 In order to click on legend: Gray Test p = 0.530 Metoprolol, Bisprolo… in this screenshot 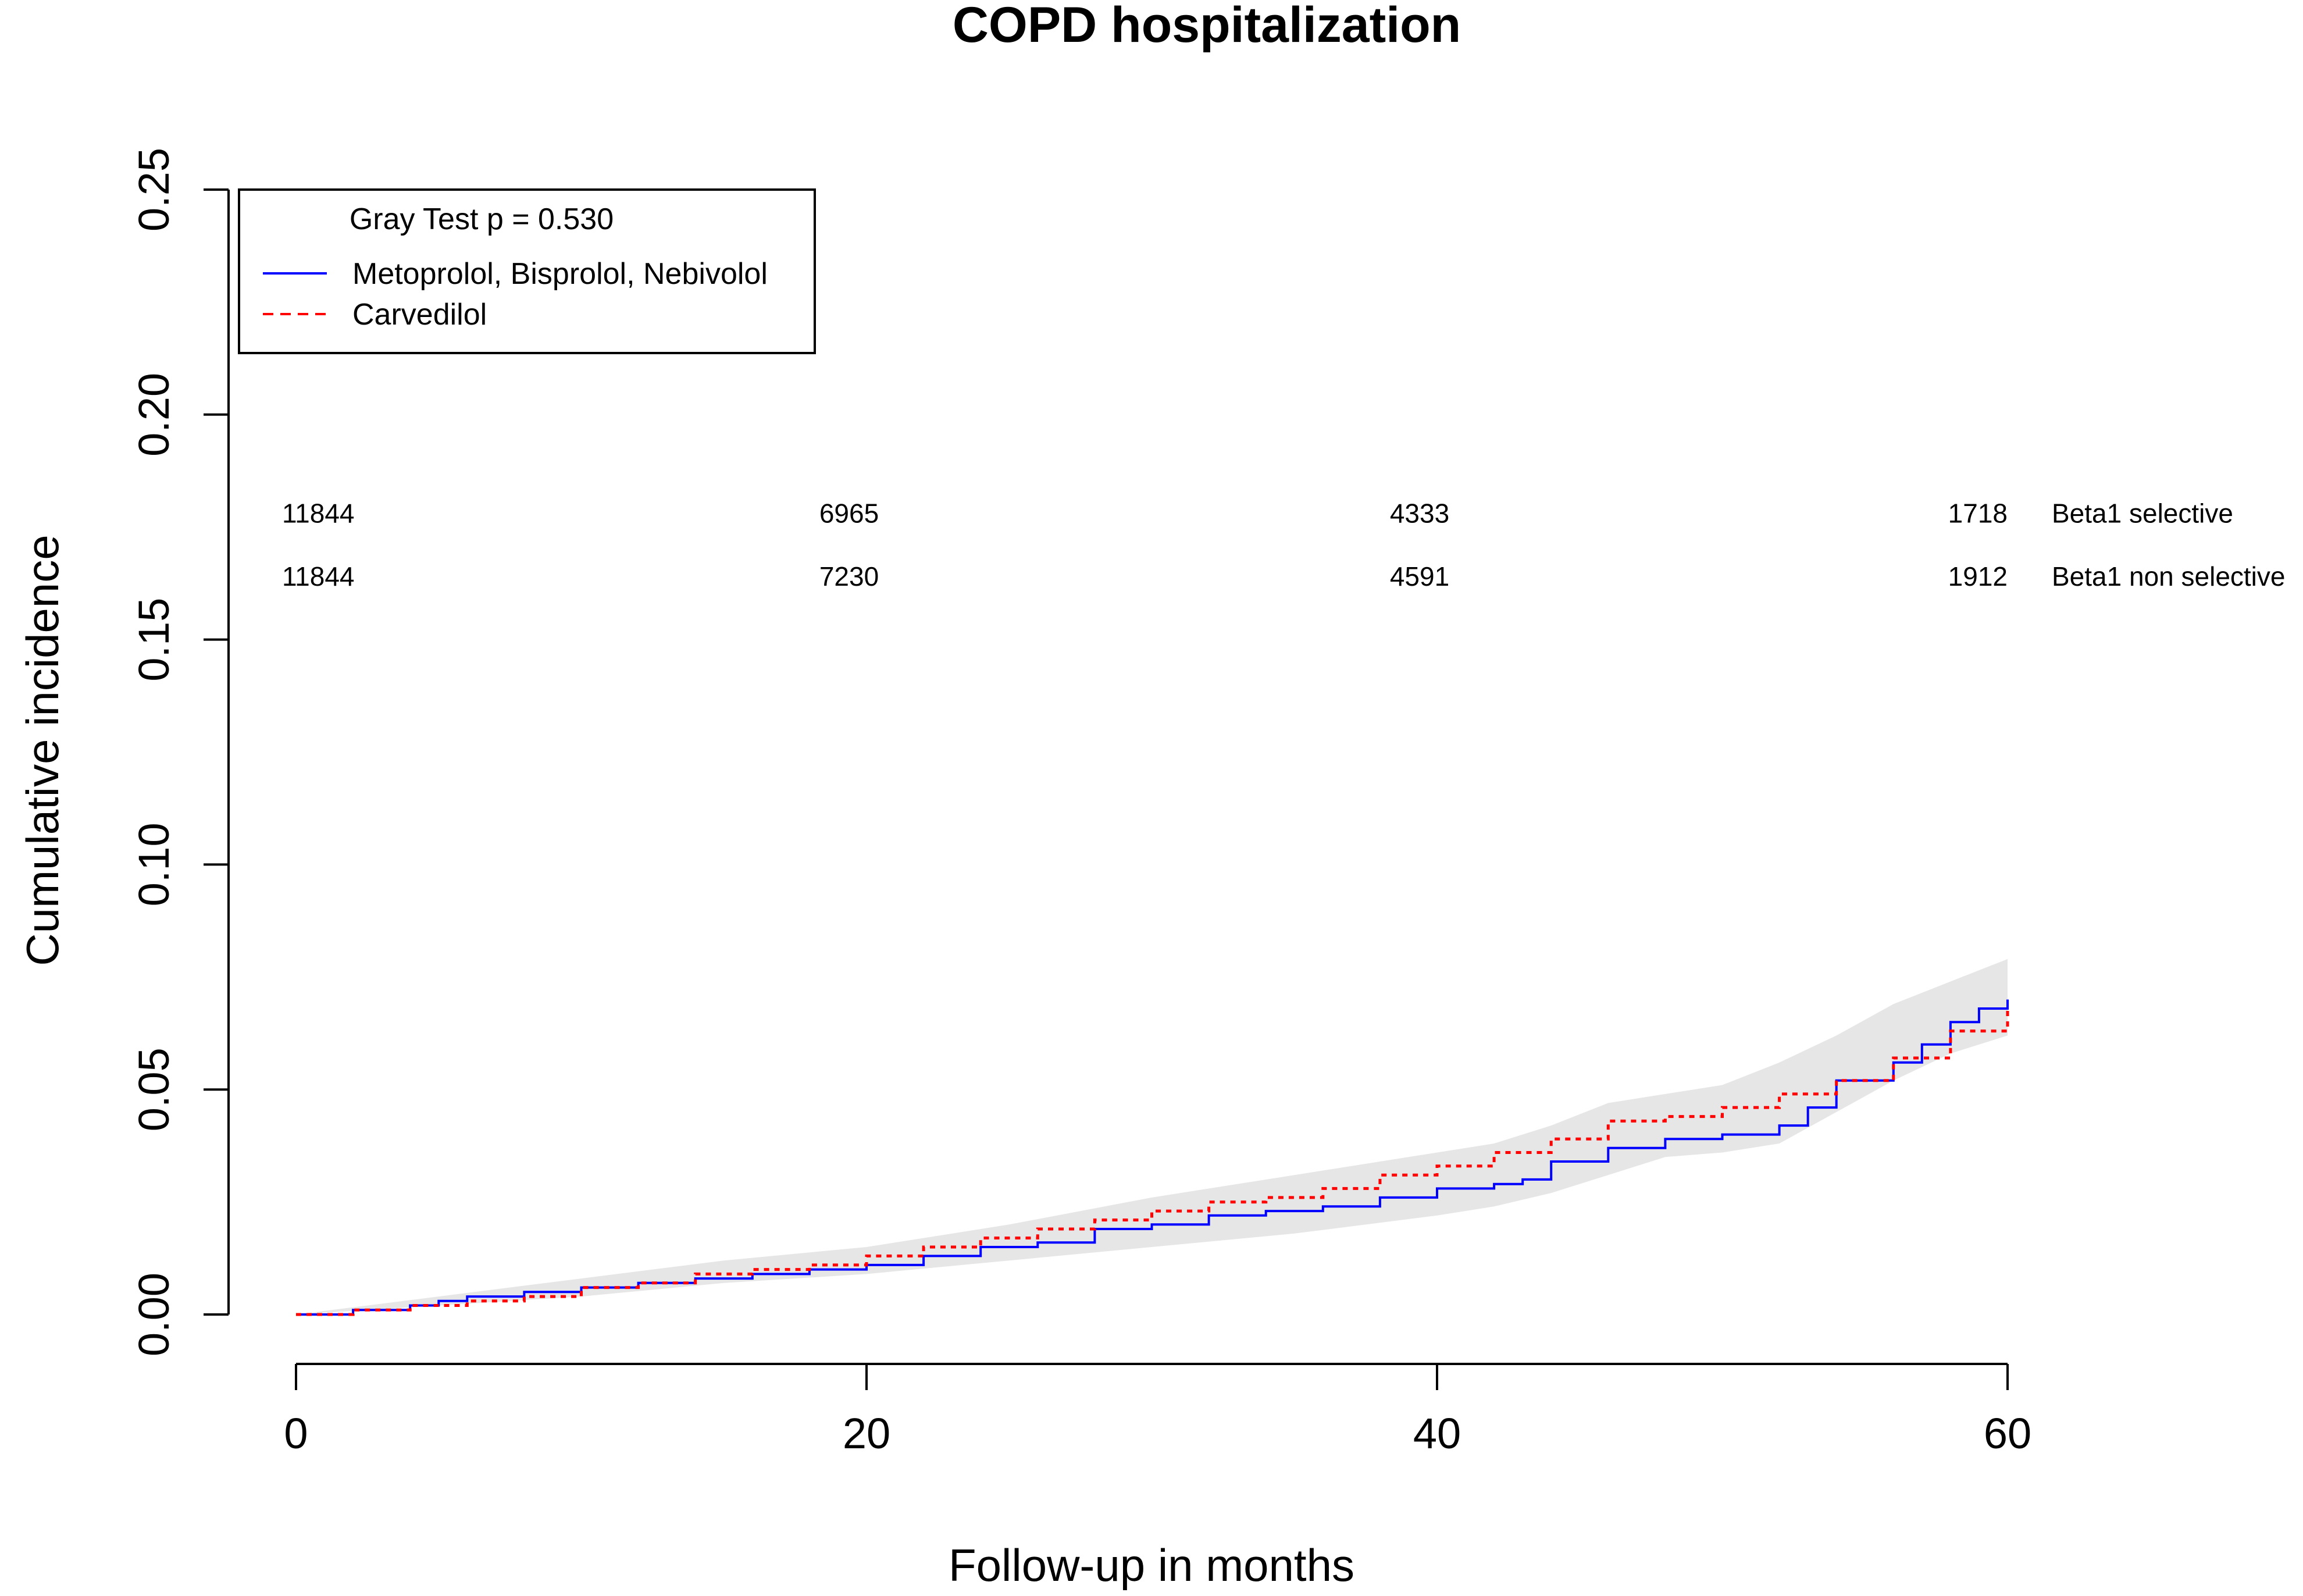, I will do `click(527, 271)`.